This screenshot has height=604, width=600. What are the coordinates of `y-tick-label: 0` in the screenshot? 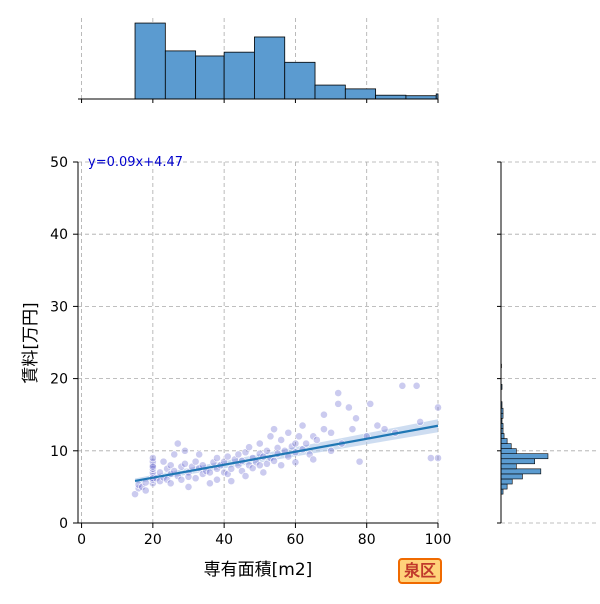 It's located at (63, 524).